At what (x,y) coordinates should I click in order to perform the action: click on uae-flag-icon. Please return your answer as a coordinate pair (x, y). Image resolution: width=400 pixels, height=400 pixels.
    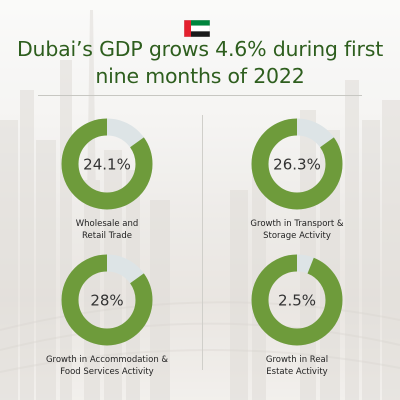
    Looking at the image, I should click on (197, 28).